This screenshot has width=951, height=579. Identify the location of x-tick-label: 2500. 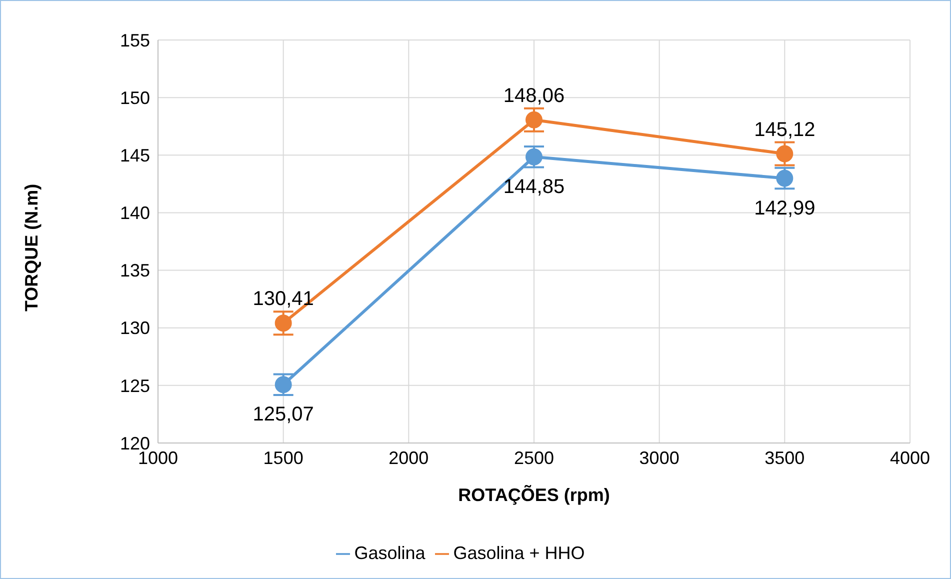
(534, 458).